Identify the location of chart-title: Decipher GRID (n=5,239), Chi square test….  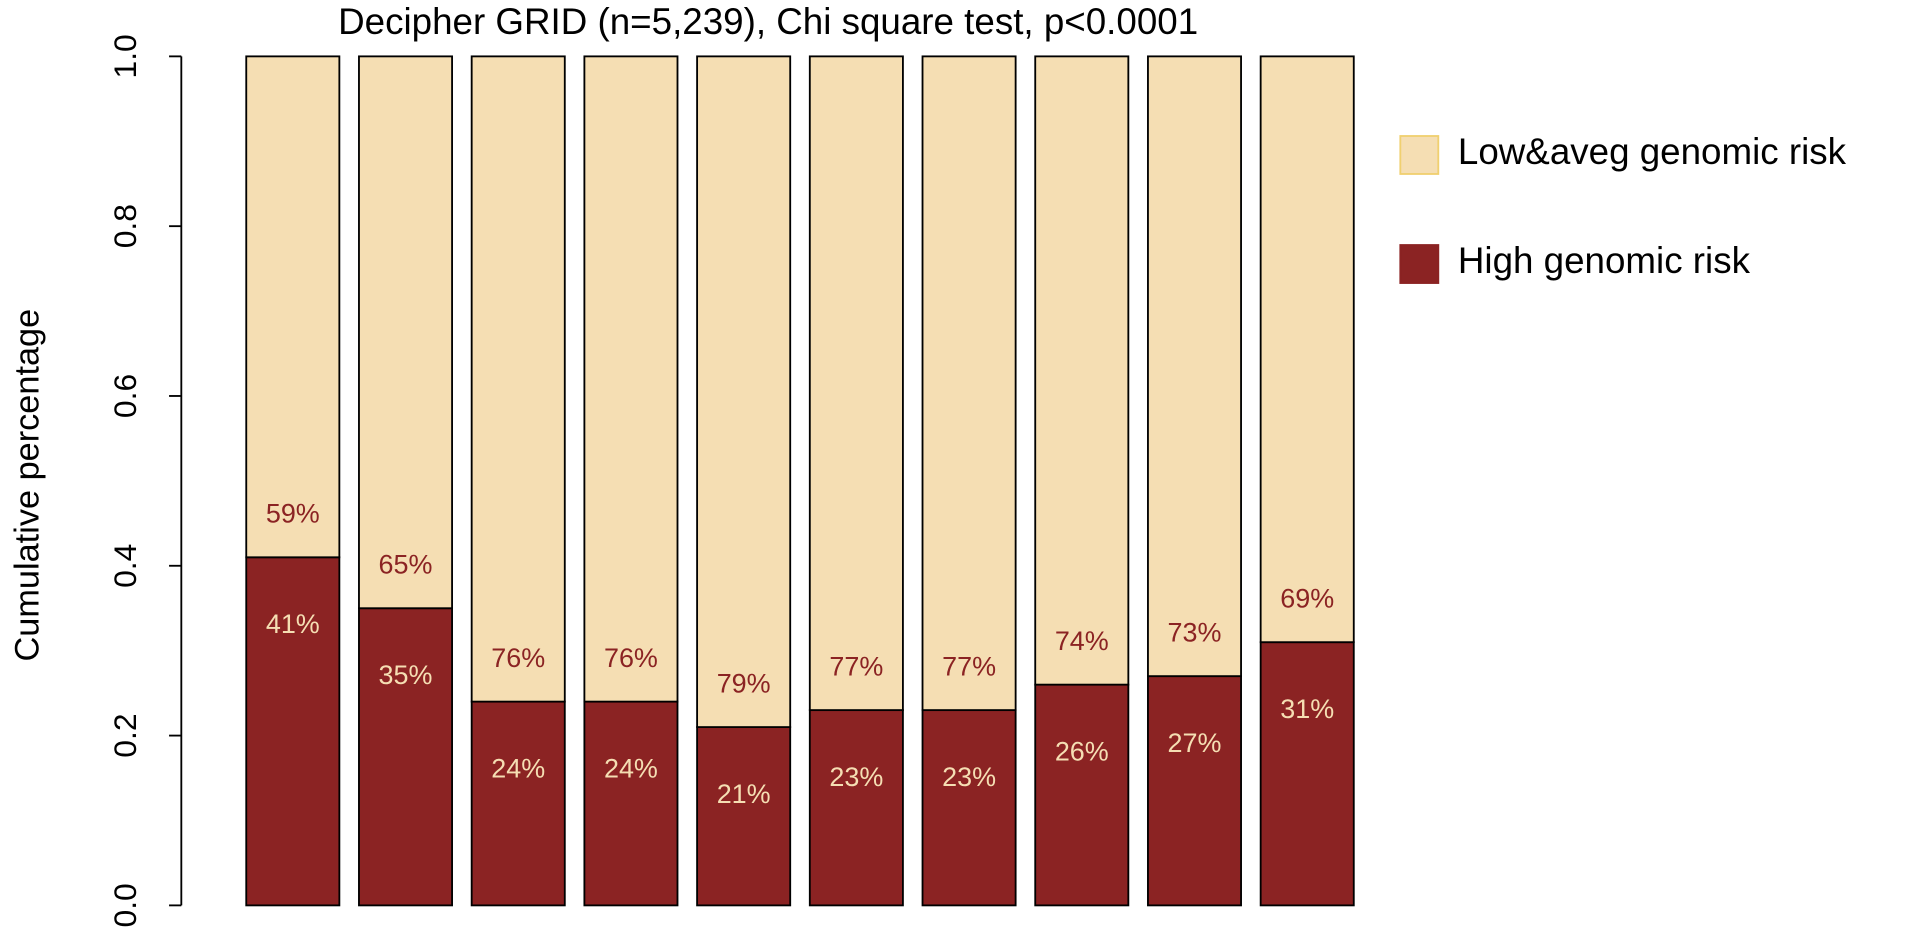
(768, 21).